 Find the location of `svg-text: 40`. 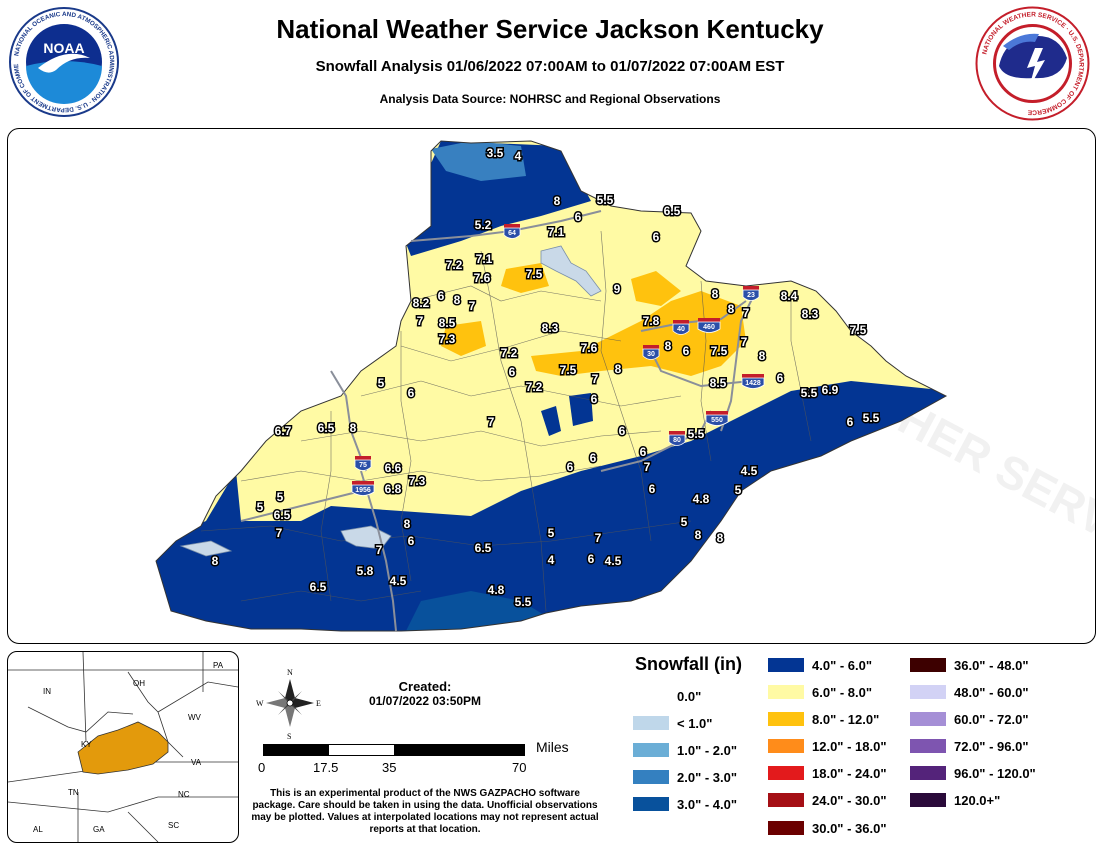

svg-text: 40 is located at coordinates (681, 329).